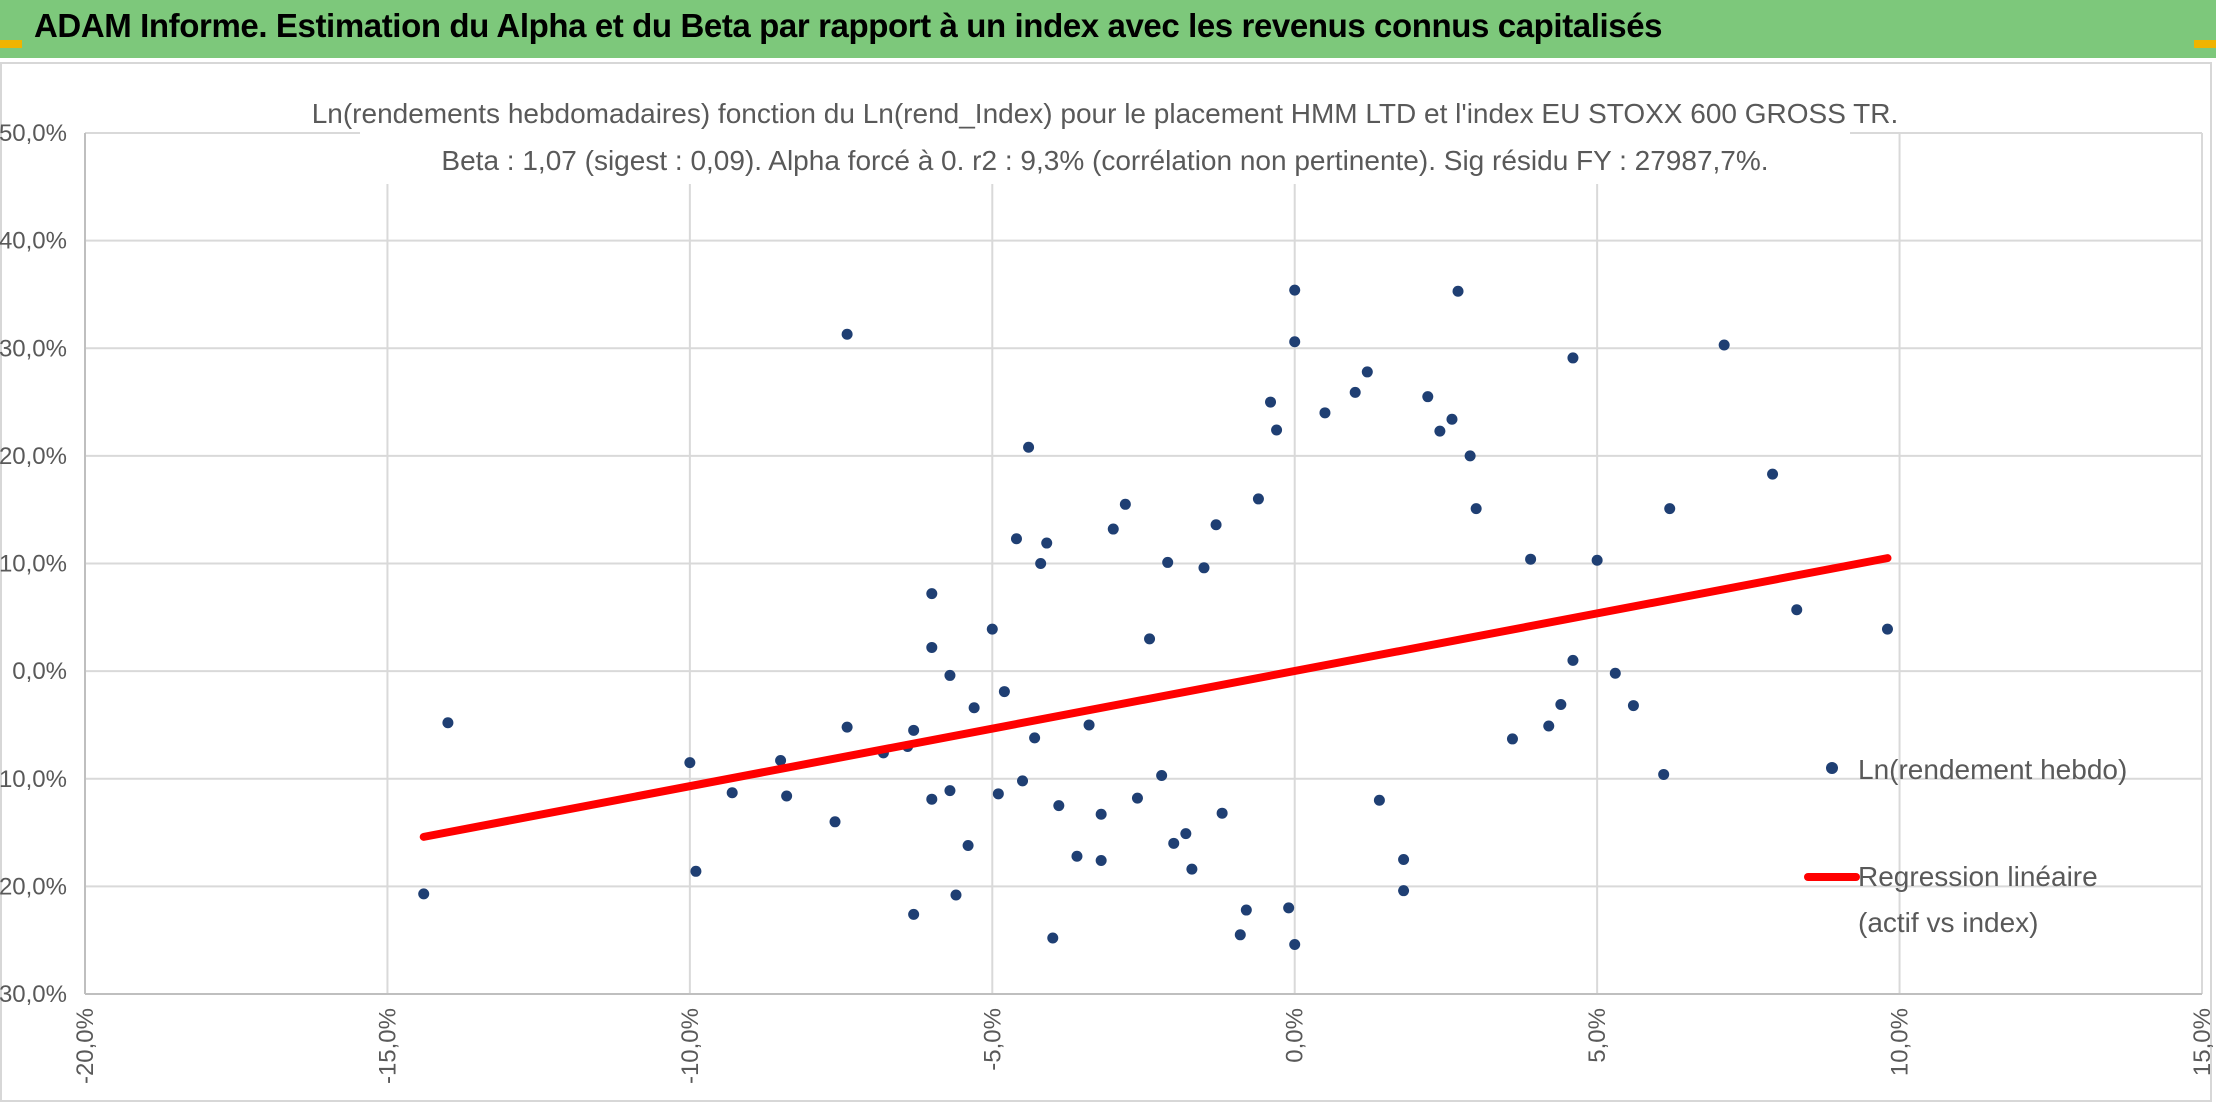 The height and width of the screenshot is (1105, 2216). I want to click on x-tick-label: 0,0%, so click(1295, 1035).